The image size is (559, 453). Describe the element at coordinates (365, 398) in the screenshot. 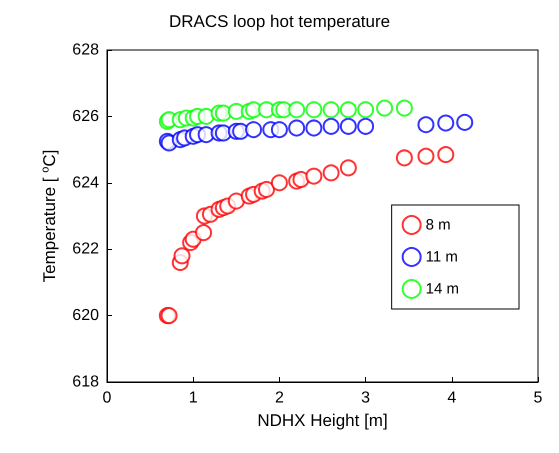

I see `x-tick-label: 3` at that location.